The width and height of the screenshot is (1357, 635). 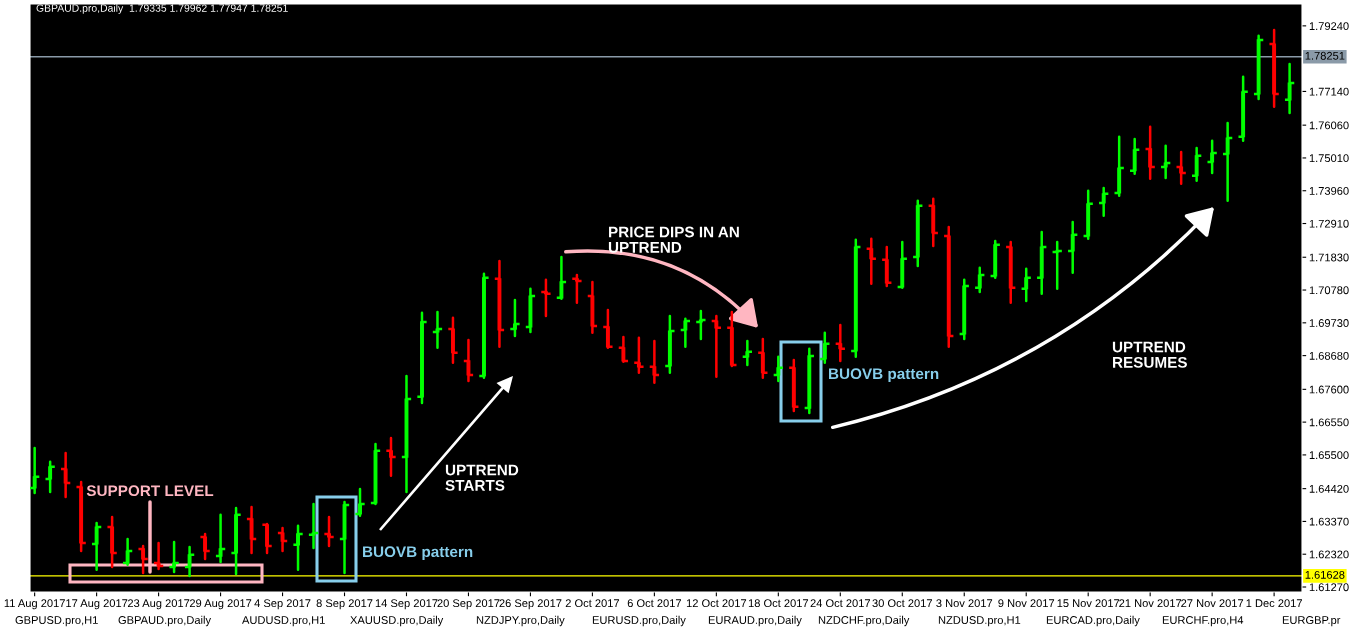 What do you see at coordinates (1093, 621) in the screenshot?
I see `text: EURCAD.pro,Daily` at bounding box center [1093, 621].